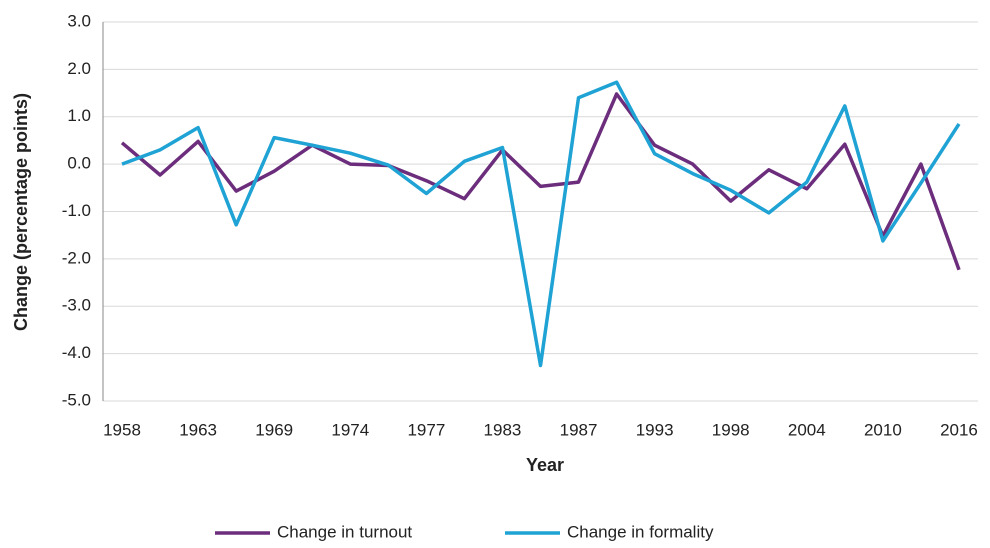  Describe the element at coordinates (640, 531) in the screenshot. I see `legend-label: Change in formality` at that location.